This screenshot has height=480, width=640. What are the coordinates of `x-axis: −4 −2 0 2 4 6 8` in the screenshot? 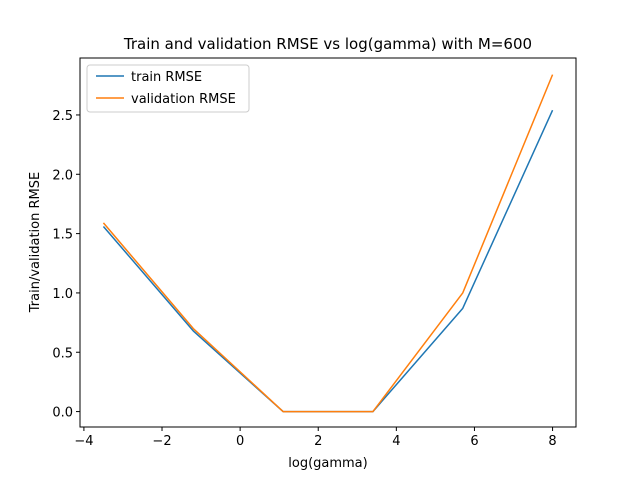 It's located at (315, 438).